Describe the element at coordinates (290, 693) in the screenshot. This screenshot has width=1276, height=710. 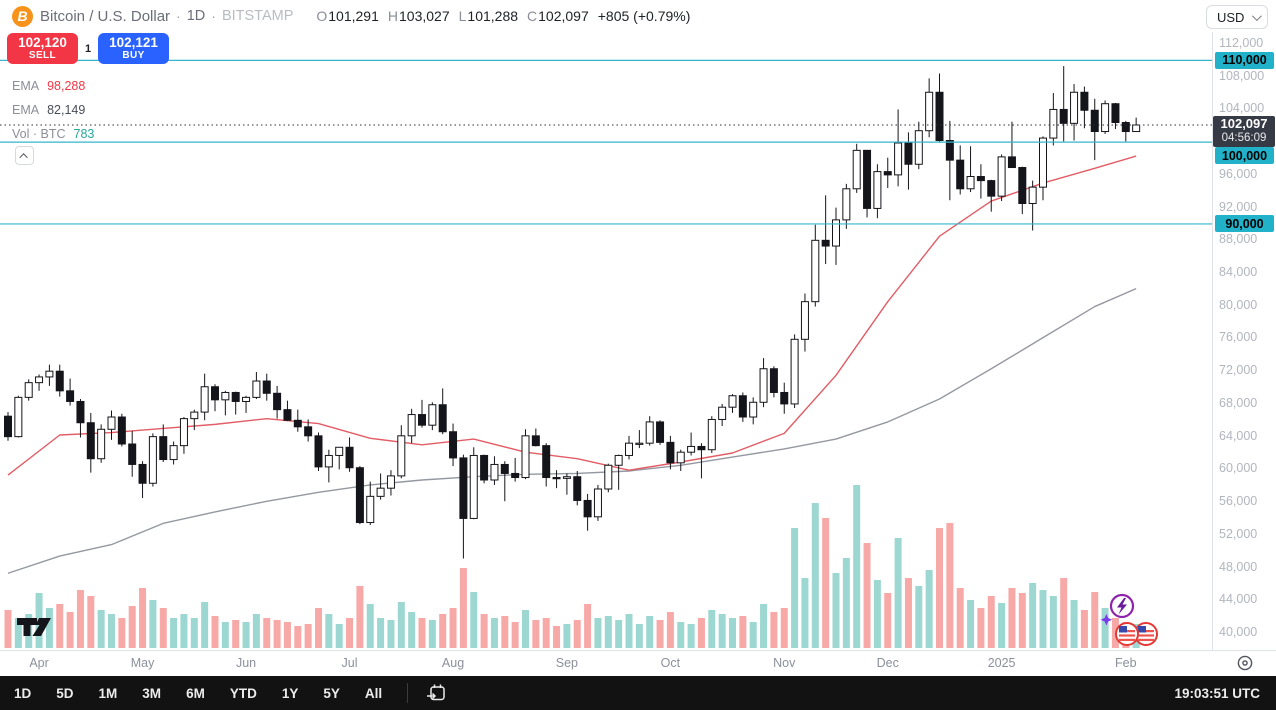
I see `range-button-1y: 1Y` at that location.